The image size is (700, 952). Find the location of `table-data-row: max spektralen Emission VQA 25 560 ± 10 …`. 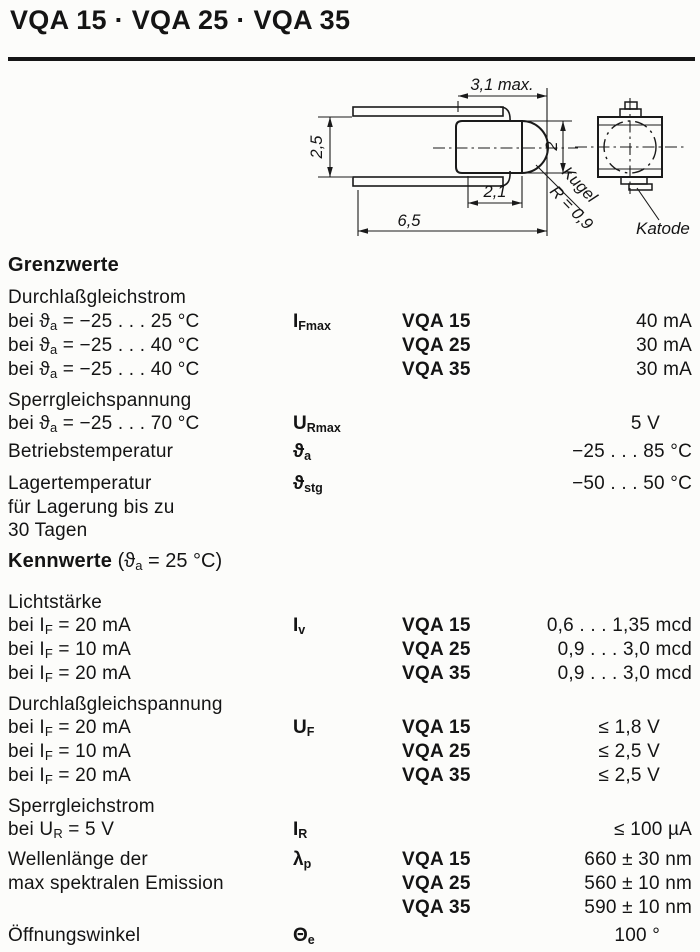

table-data-row: max spektralen Emission VQA 25 560 ± 10 … is located at coordinates (350, 884).